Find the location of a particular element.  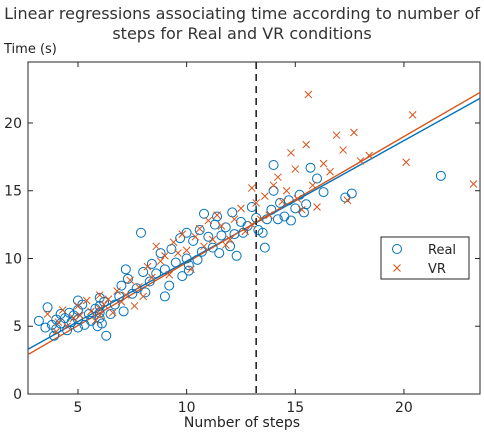

y-tick-label: 15 is located at coordinates (13, 192).